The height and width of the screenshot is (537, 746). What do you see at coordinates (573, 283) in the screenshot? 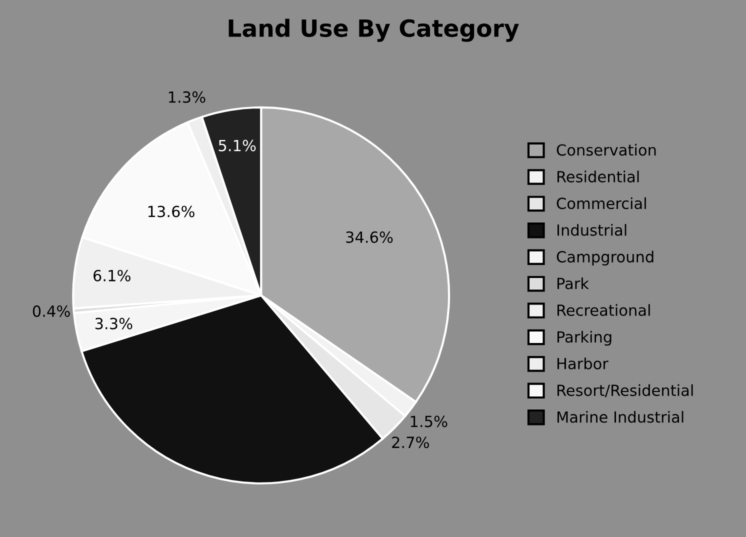
I see `legend-label: Park` at bounding box center [573, 283].